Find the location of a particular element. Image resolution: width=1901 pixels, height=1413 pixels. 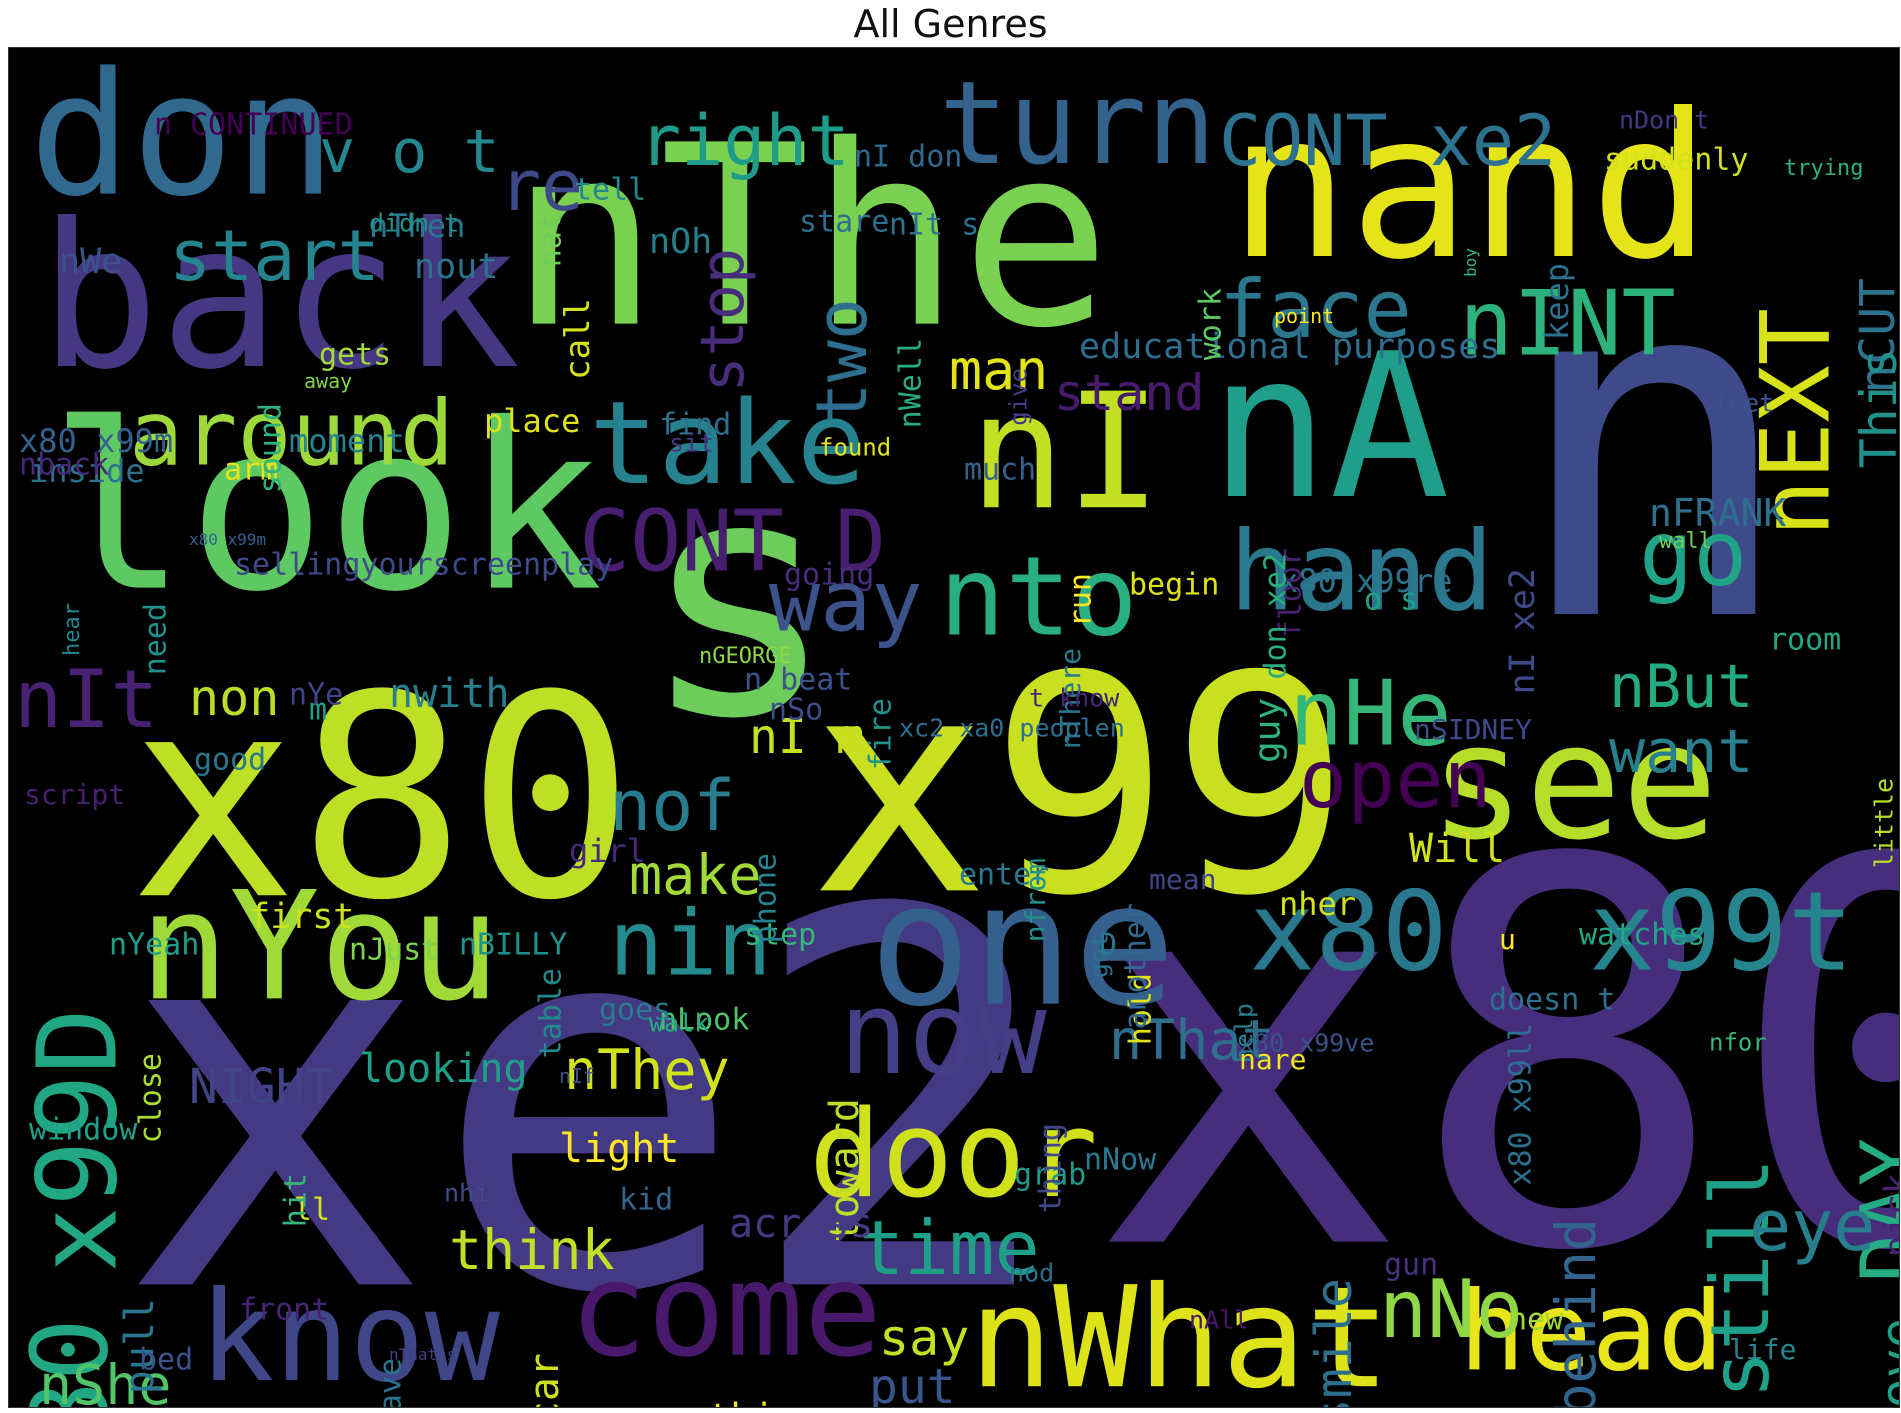

word-begin: begin is located at coordinates (1174, 585).